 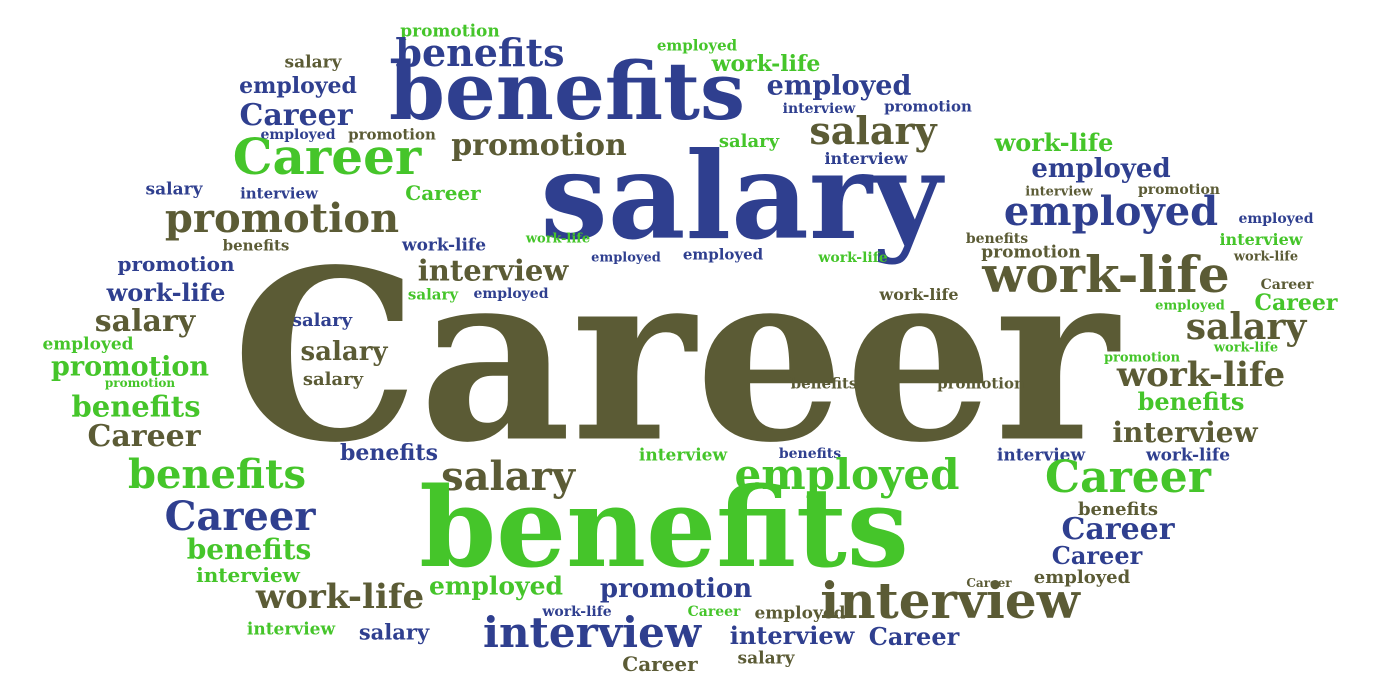 What do you see at coordinates (340, 597) in the screenshot?
I see `word-employed: work-life` at bounding box center [340, 597].